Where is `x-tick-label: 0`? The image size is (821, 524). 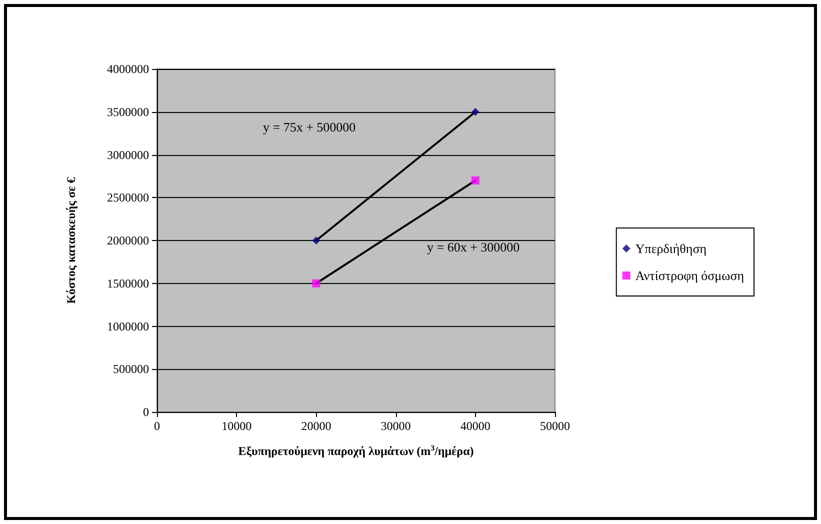
x-tick-label: 0 is located at coordinates (157, 426).